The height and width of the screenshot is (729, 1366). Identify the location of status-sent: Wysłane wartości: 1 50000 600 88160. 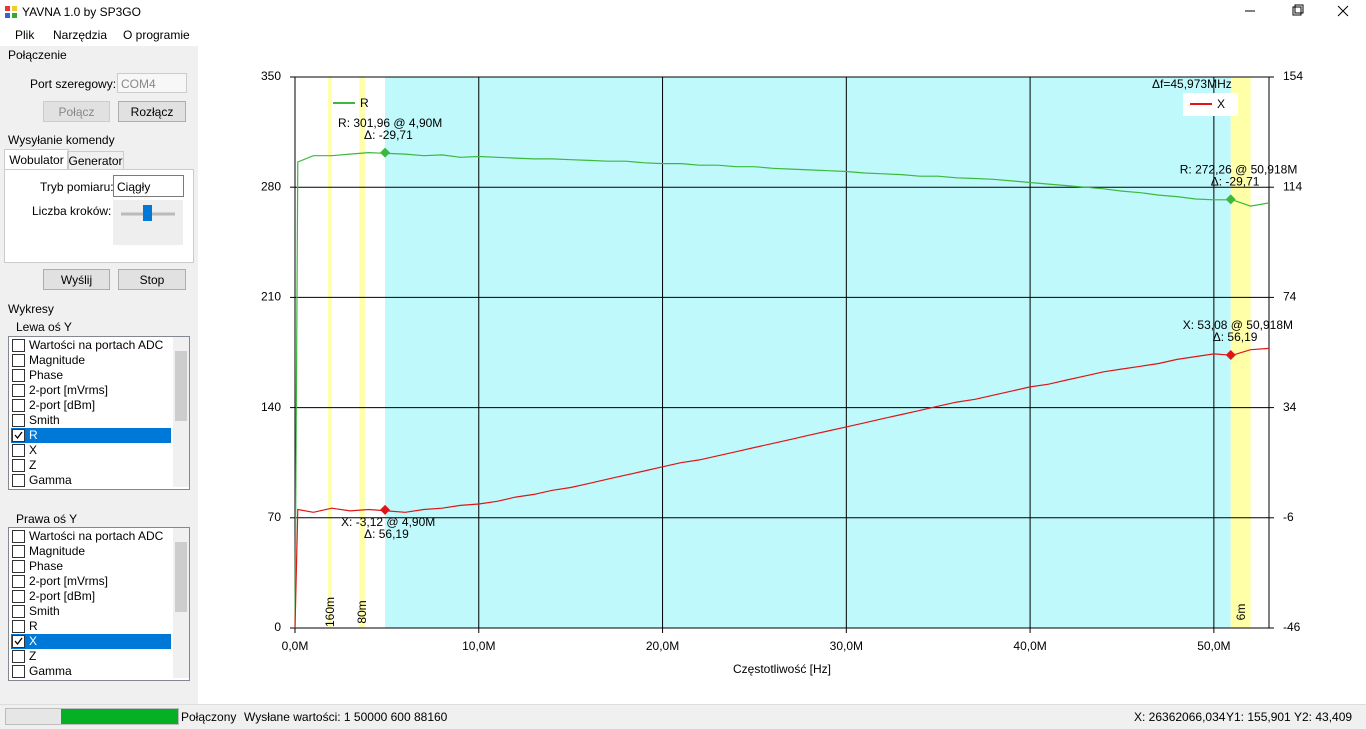
(346, 717).